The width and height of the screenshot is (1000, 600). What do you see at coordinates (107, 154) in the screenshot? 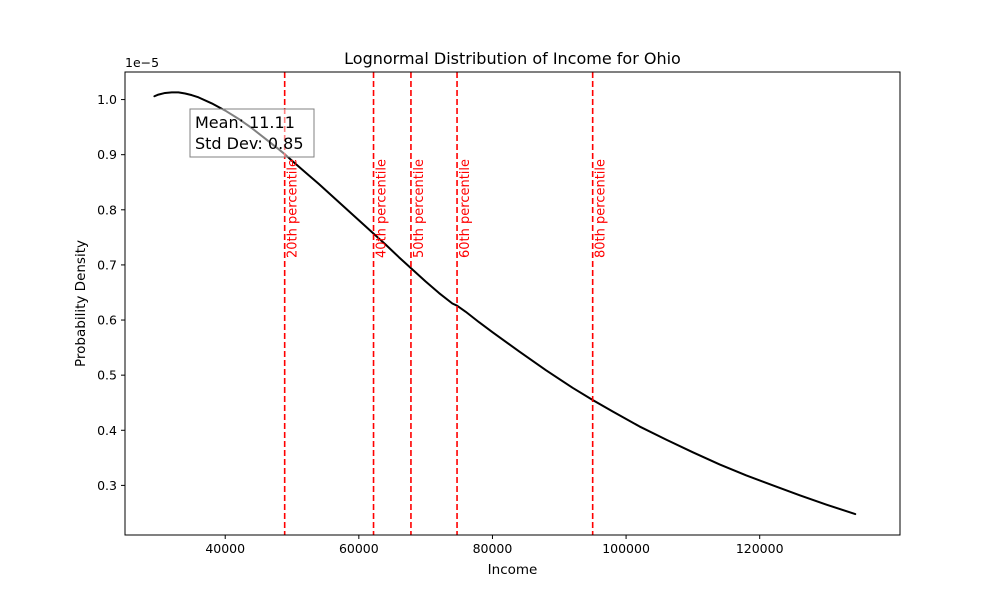
I see `y-tick-label: 0.9` at bounding box center [107, 154].